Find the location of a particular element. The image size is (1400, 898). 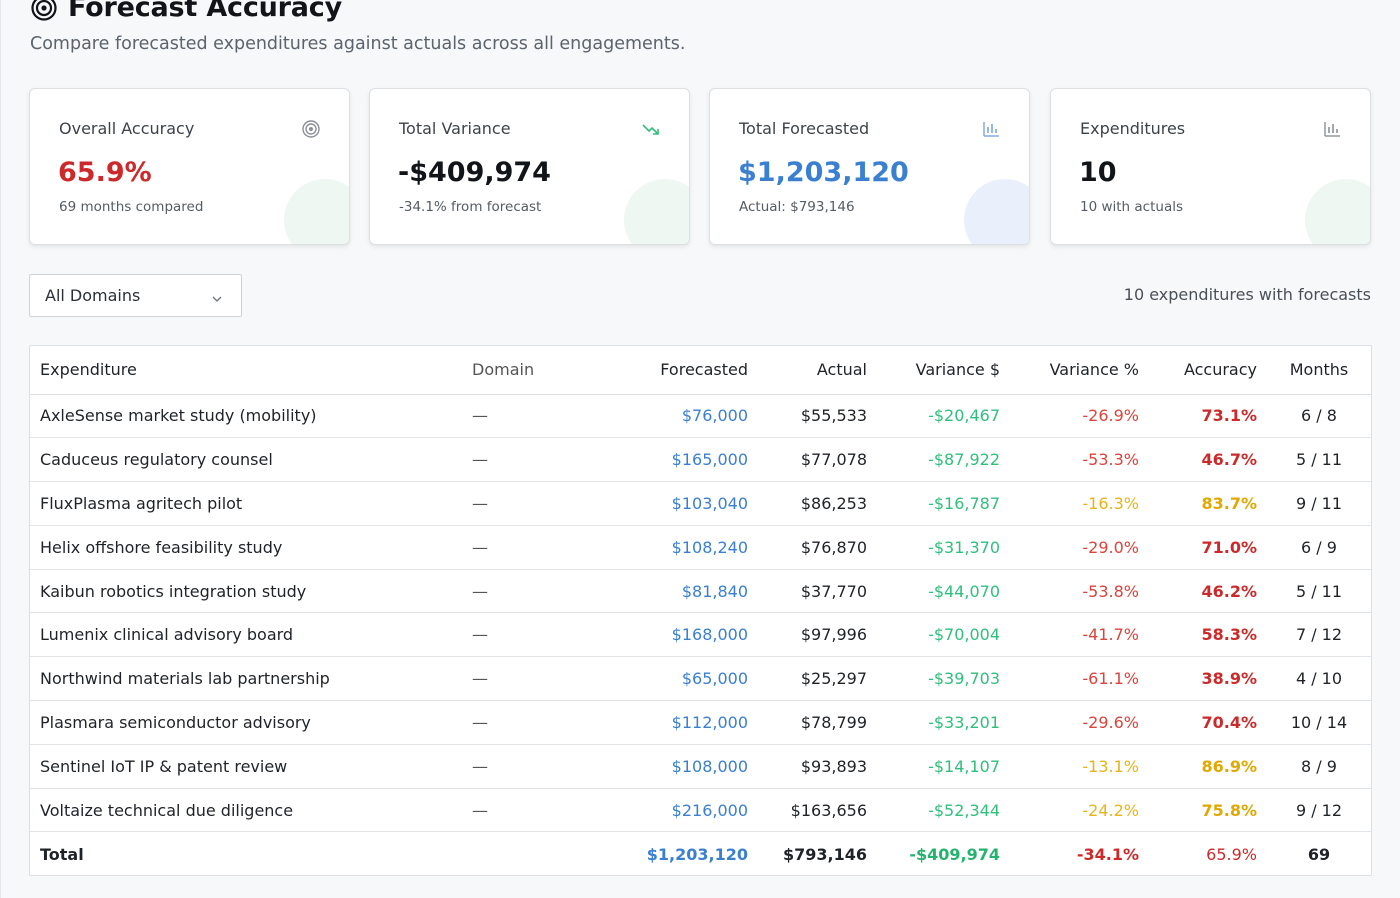

expenditure-name: Helix offshore feasibility study is located at coordinates (246, 547).